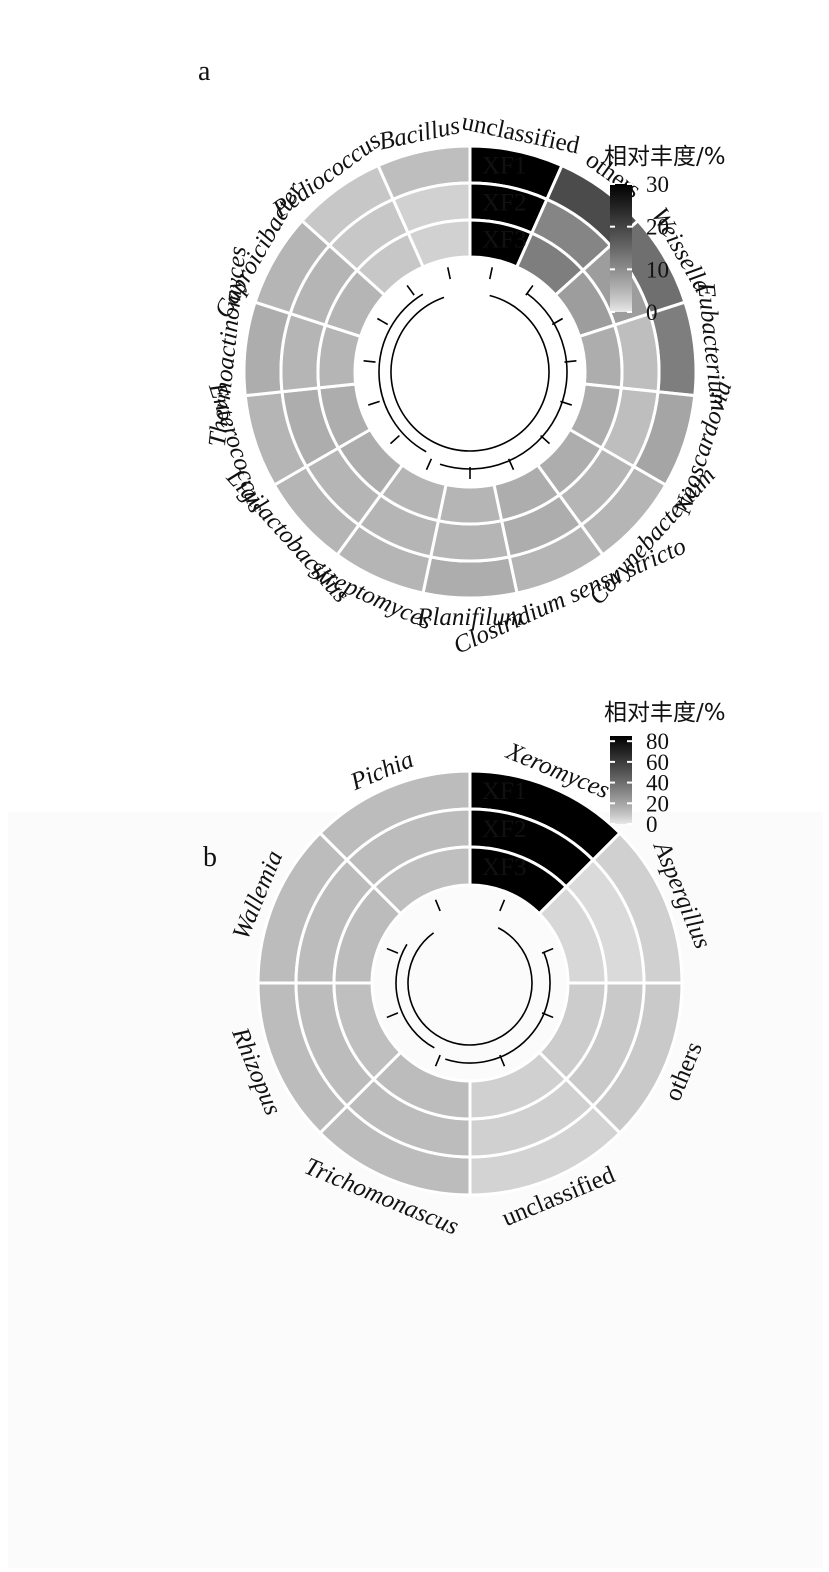  What do you see at coordinates (652, 312) in the screenshot?
I see `legend-tick-label-3: 0` at bounding box center [652, 312].